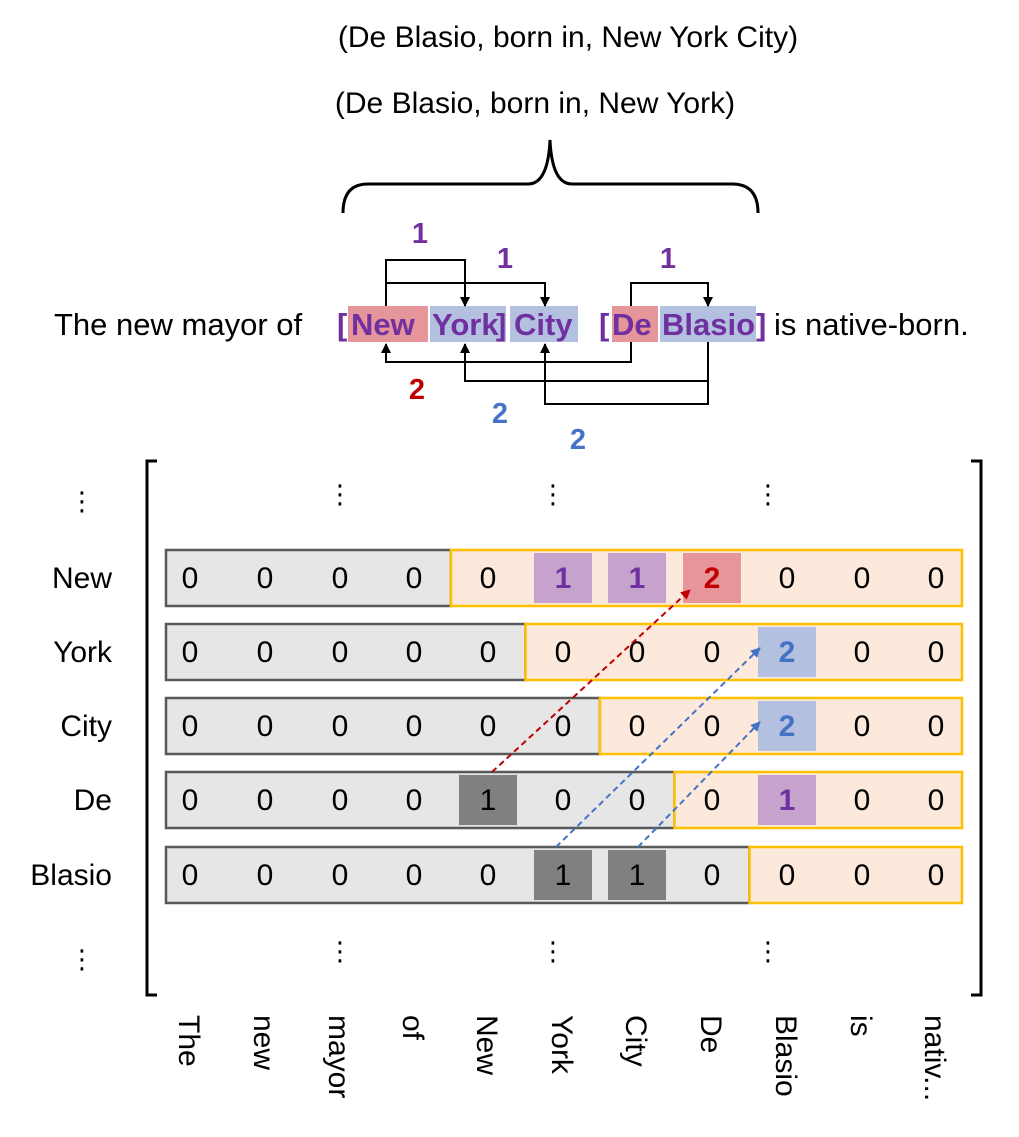 The image size is (1019, 1137). Describe the element at coordinates (414, 578) in the screenshot. I see `cell-new-3: 0` at that location.